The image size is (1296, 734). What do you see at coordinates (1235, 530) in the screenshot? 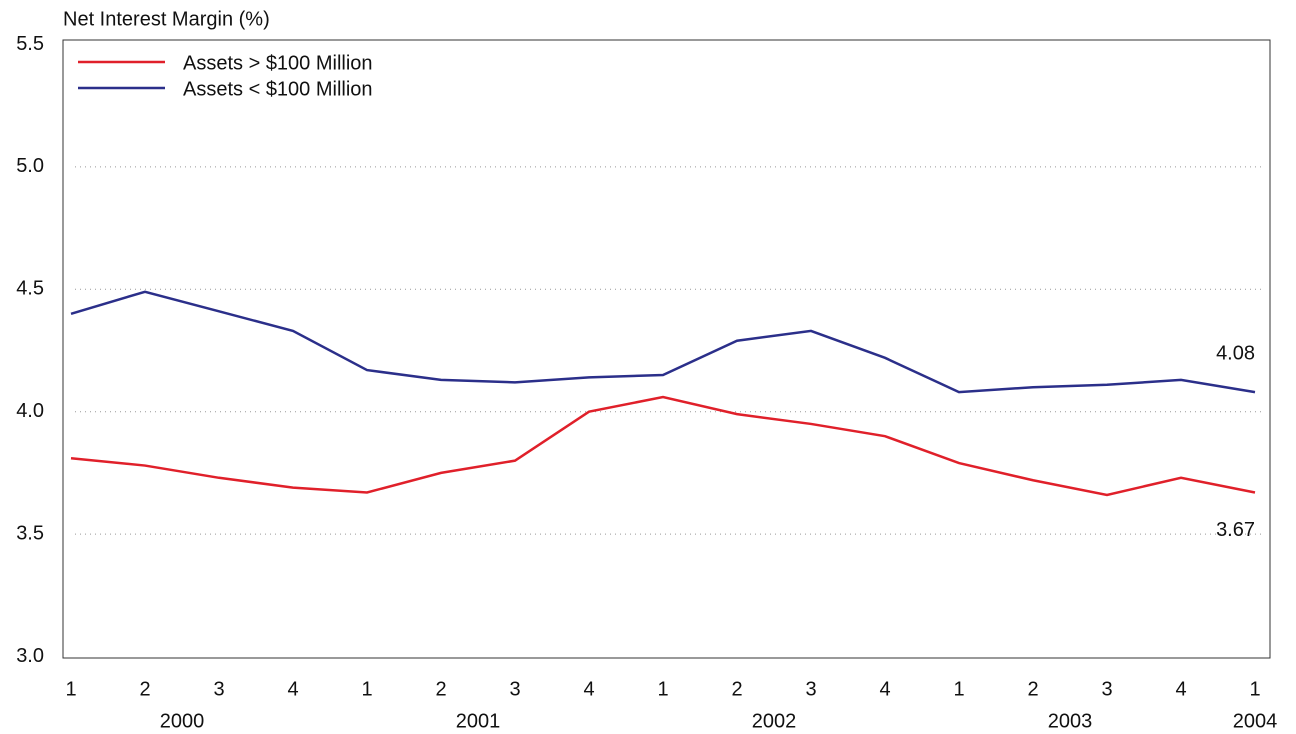
I see `end-value-label: 3.67` at bounding box center [1235, 530].